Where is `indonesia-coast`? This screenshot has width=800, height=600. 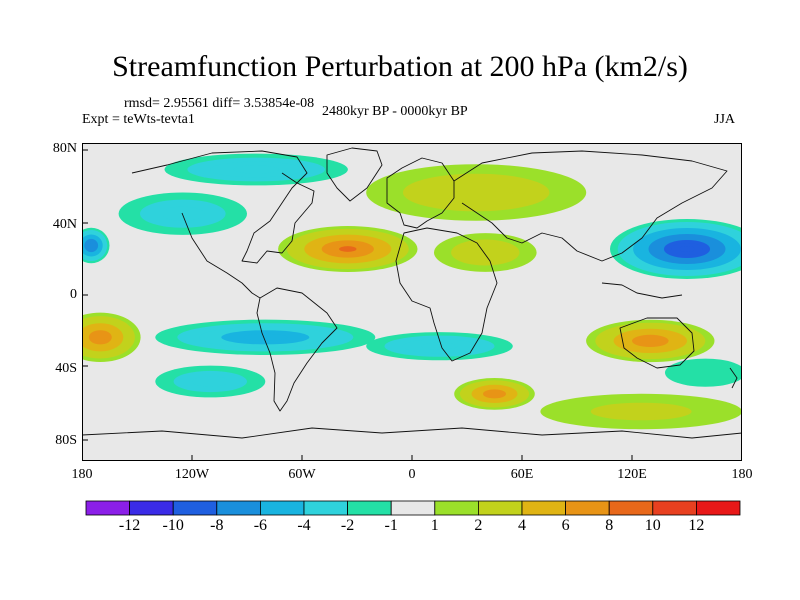 indonesia-coast is located at coordinates (642, 290).